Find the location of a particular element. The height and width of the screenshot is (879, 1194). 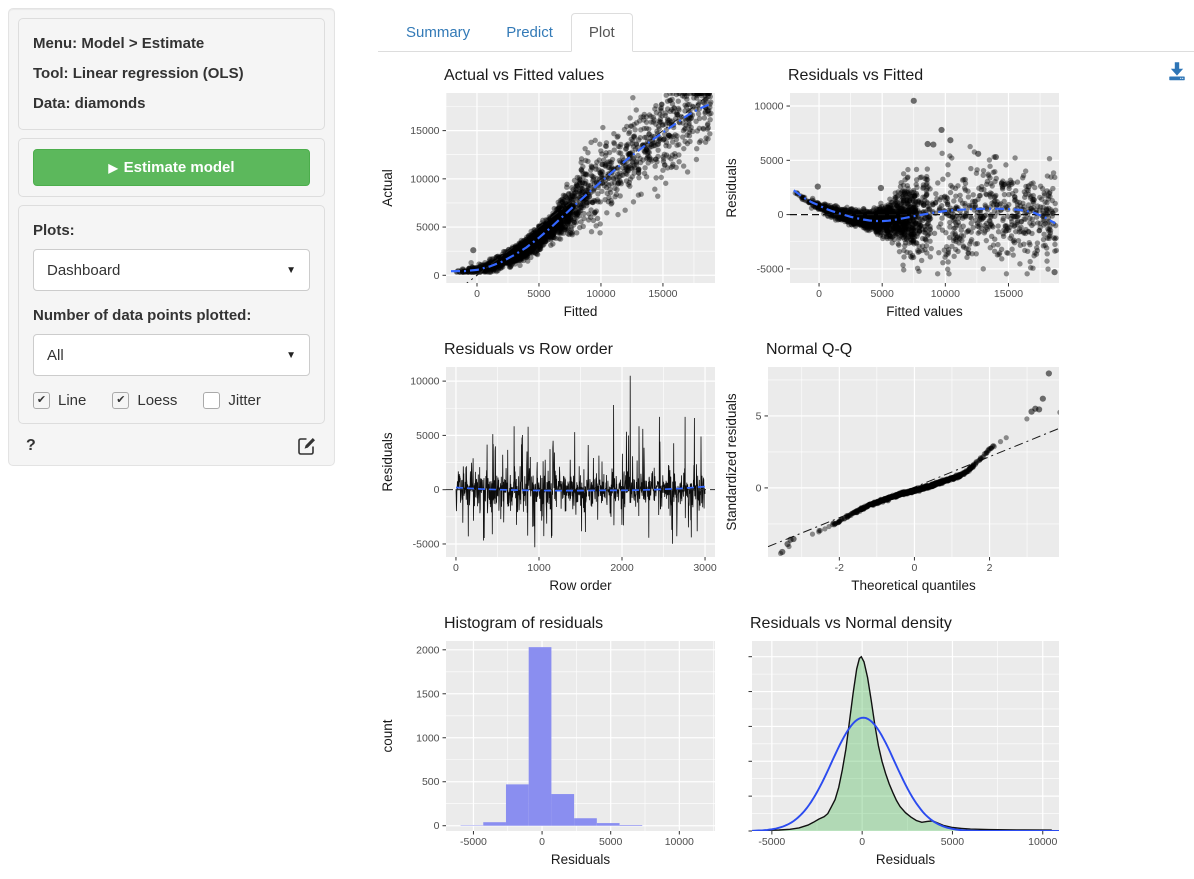

tool-info: Tool: Linear regression (OLS) is located at coordinates (171, 74).